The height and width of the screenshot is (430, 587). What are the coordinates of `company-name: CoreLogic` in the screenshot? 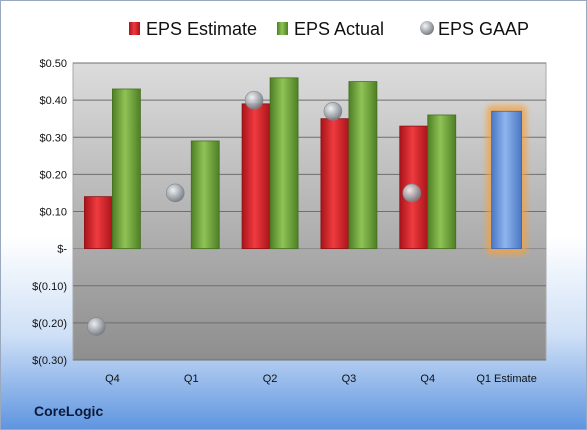 It's located at (69, 411).